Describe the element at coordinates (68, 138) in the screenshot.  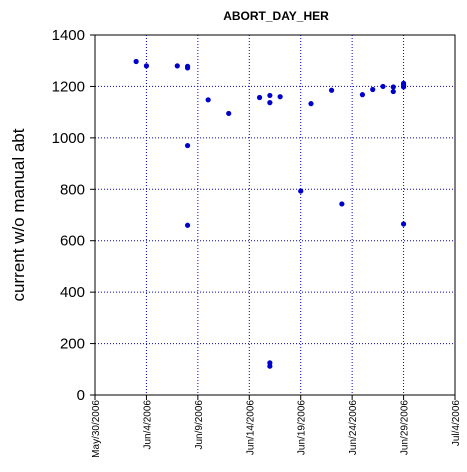
I see `y-tick-label: 1000` at that location.